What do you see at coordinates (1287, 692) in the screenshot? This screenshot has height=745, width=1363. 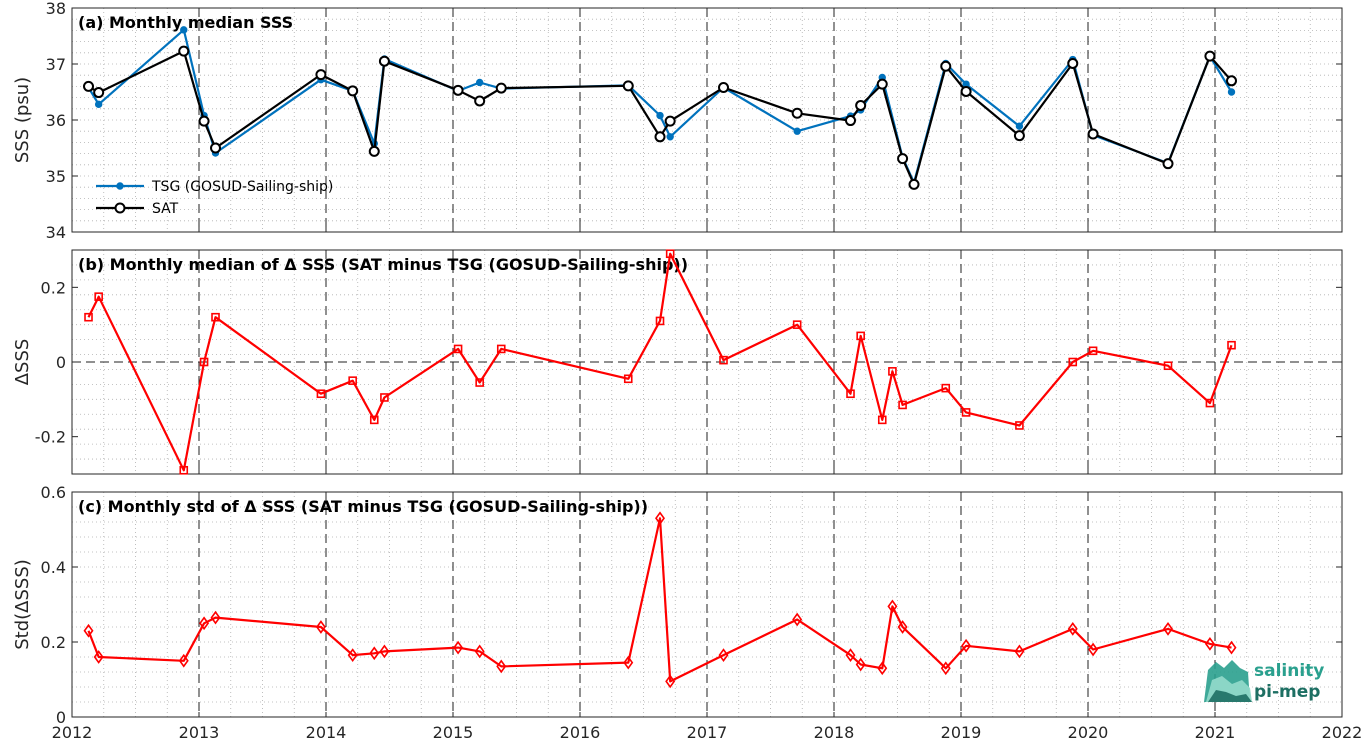 I see `logo-text-pi-mep: pi-mep` at bounding box center [1287, 692].